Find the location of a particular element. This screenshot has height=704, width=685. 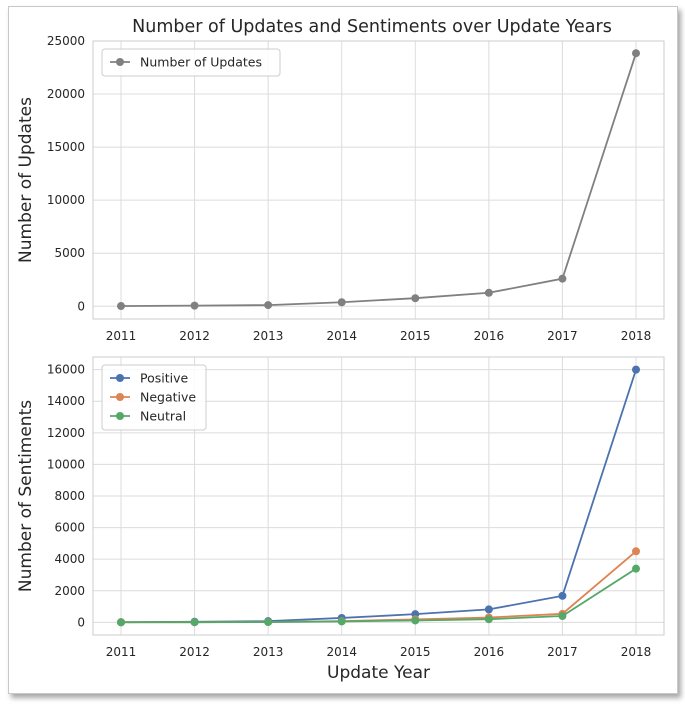

y-axis-label: Number of Updates is located at coordinates (26, 180).